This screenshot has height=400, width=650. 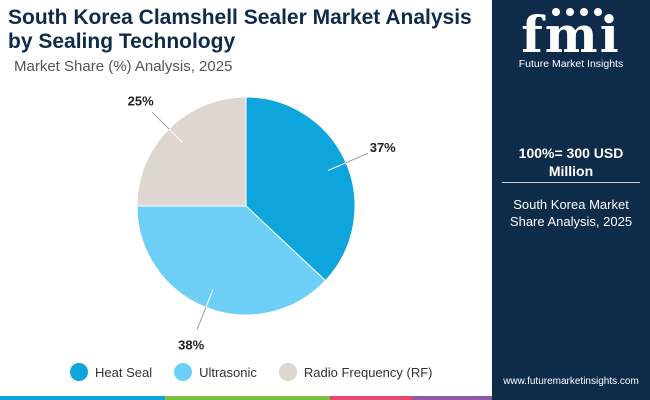 What do you see at coordinates (191, 345) in the screenshot?
I see `data-label: 38%` at bounding box center [191, 345].